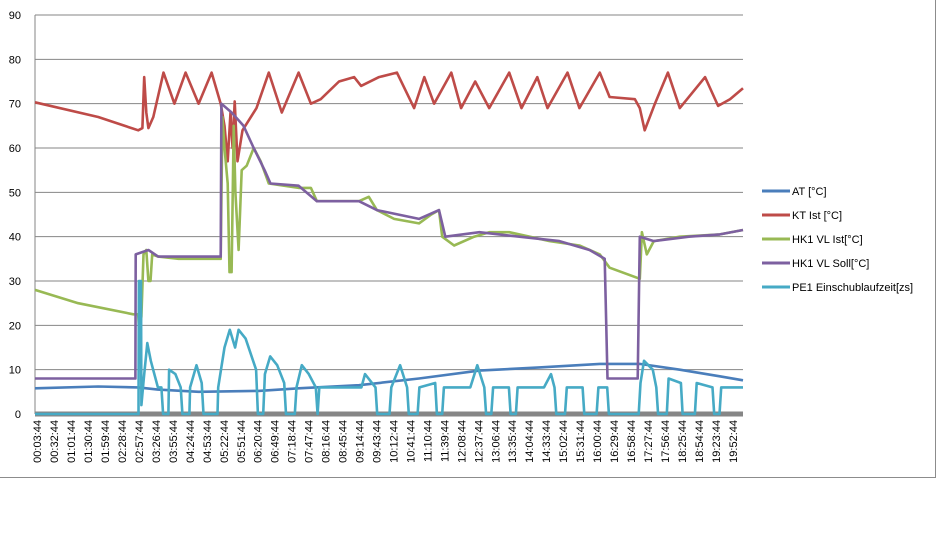  I want to click on x-tick-label: 14:04:44, so click(530, 441).